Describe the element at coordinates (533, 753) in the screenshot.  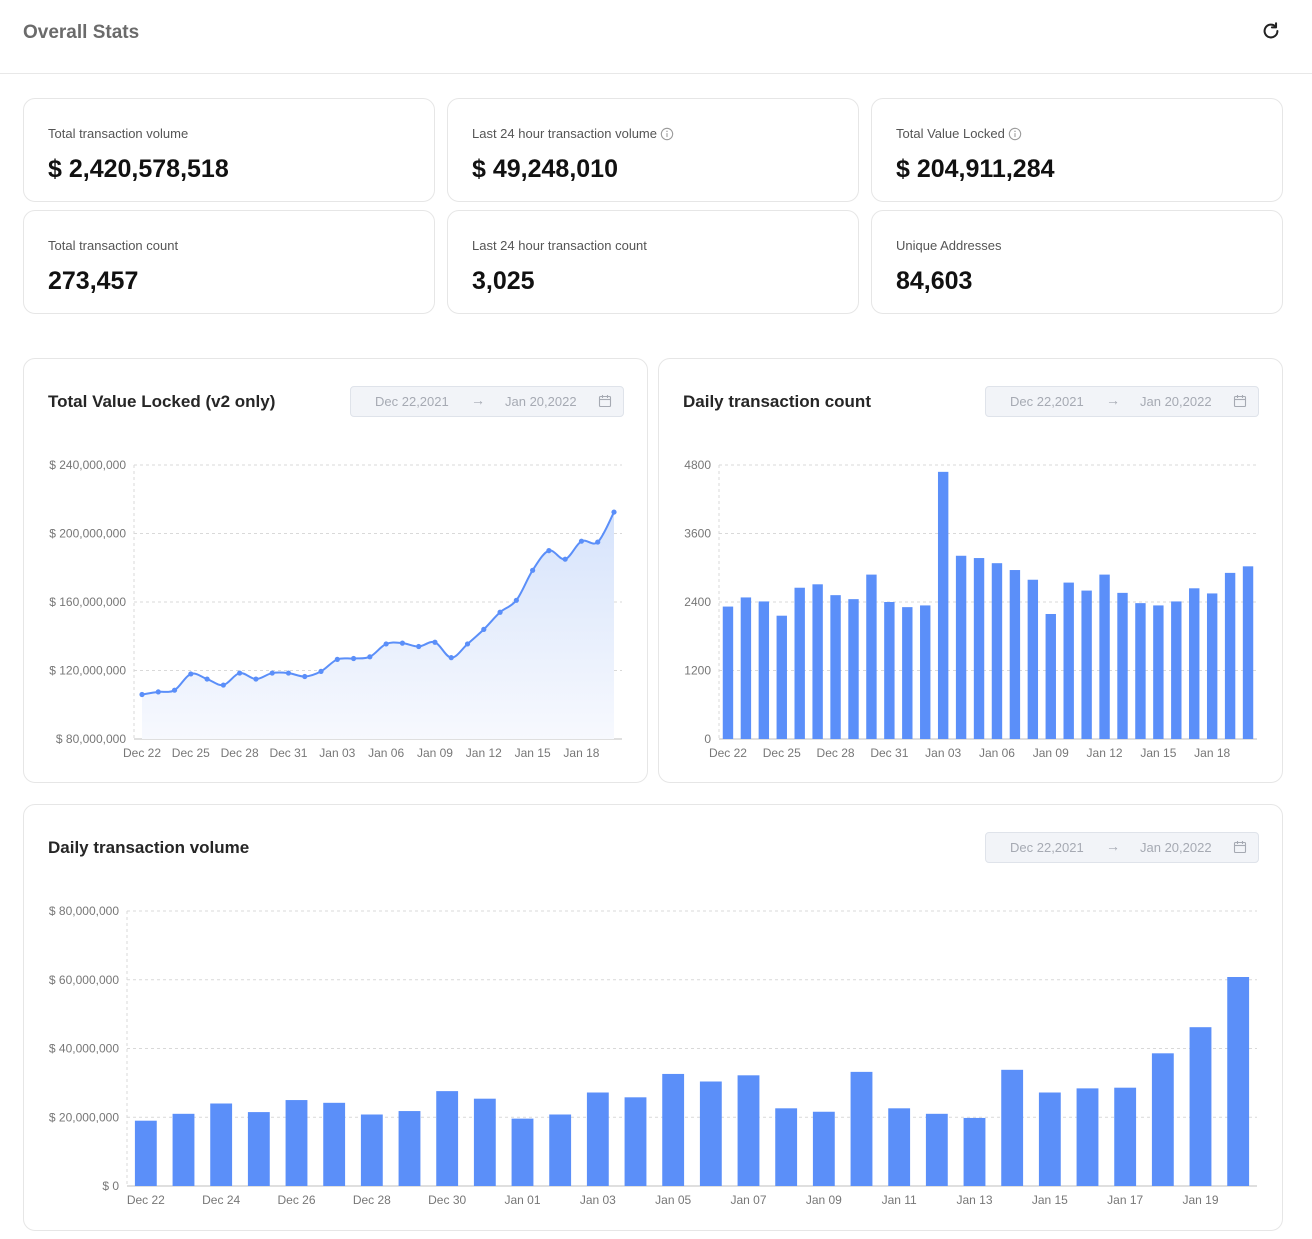
I see `x-tick-label: Jan 15` at that location.